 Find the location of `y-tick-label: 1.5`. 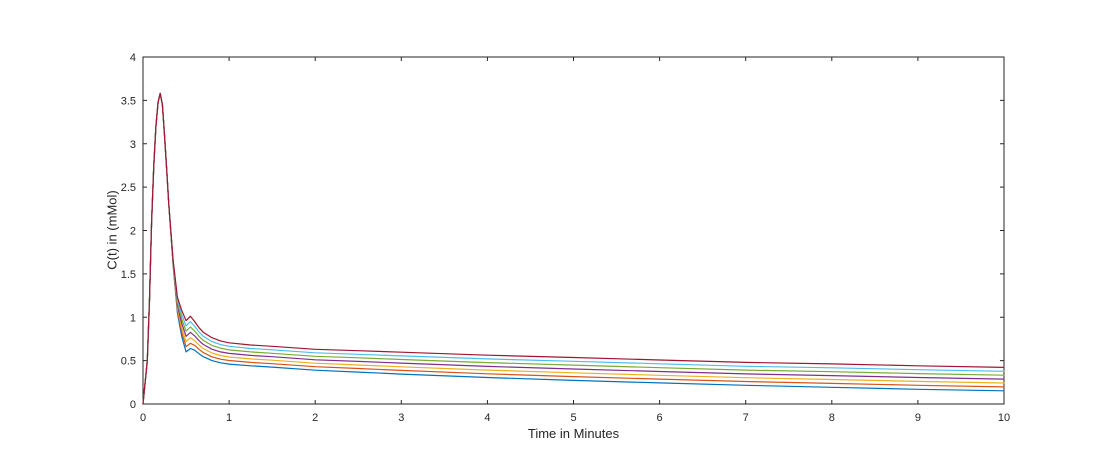

y-tick-label: 1.5 is located at coordinates (128, 275).